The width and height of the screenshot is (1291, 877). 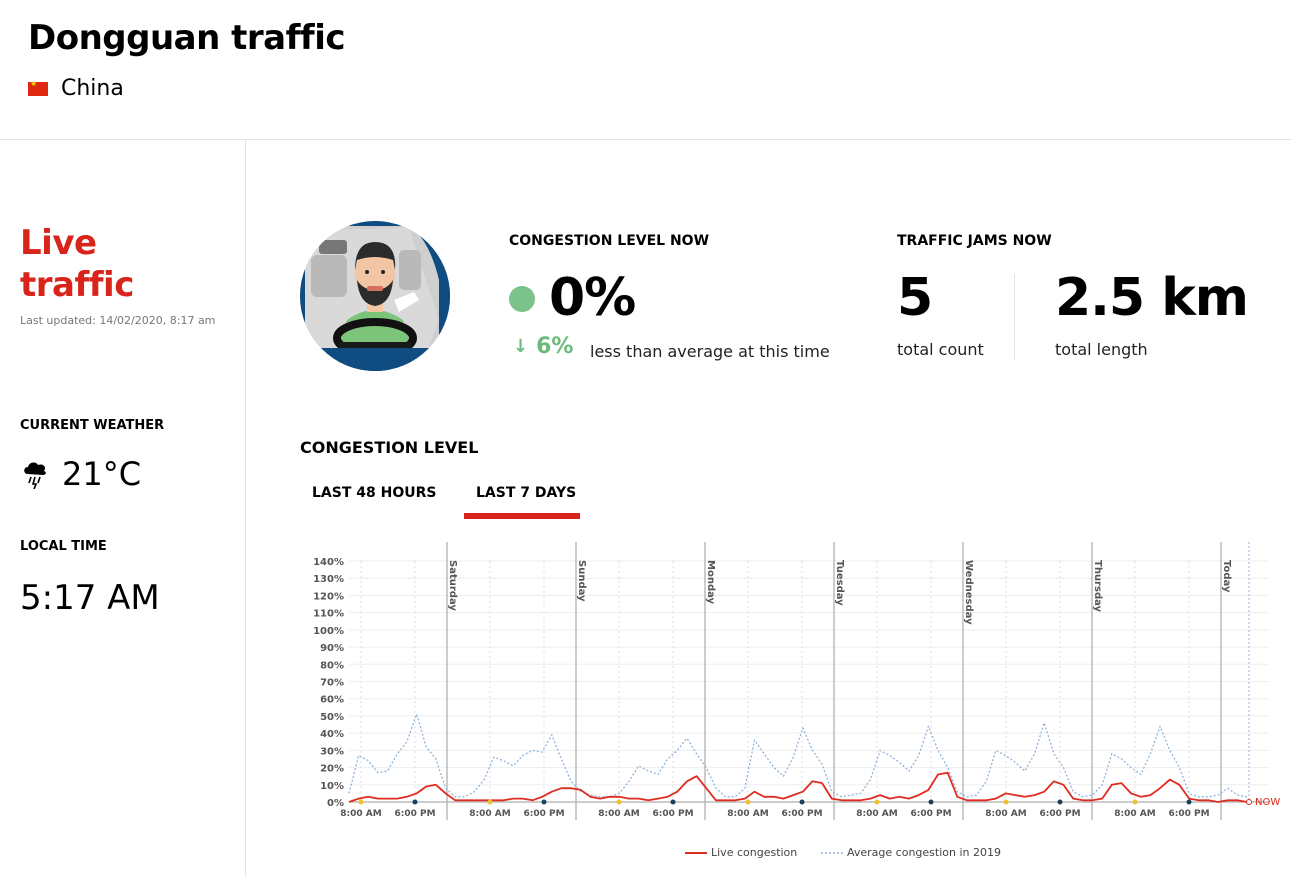 I want to click on metrics-divider, so click(x=1014, y=317).